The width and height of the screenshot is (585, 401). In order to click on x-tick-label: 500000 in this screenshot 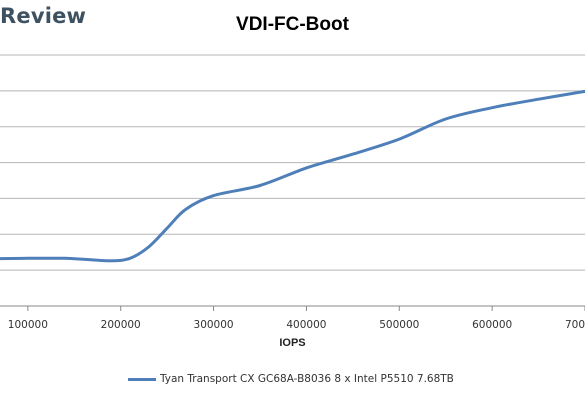, I will do `click(399, 325)`.